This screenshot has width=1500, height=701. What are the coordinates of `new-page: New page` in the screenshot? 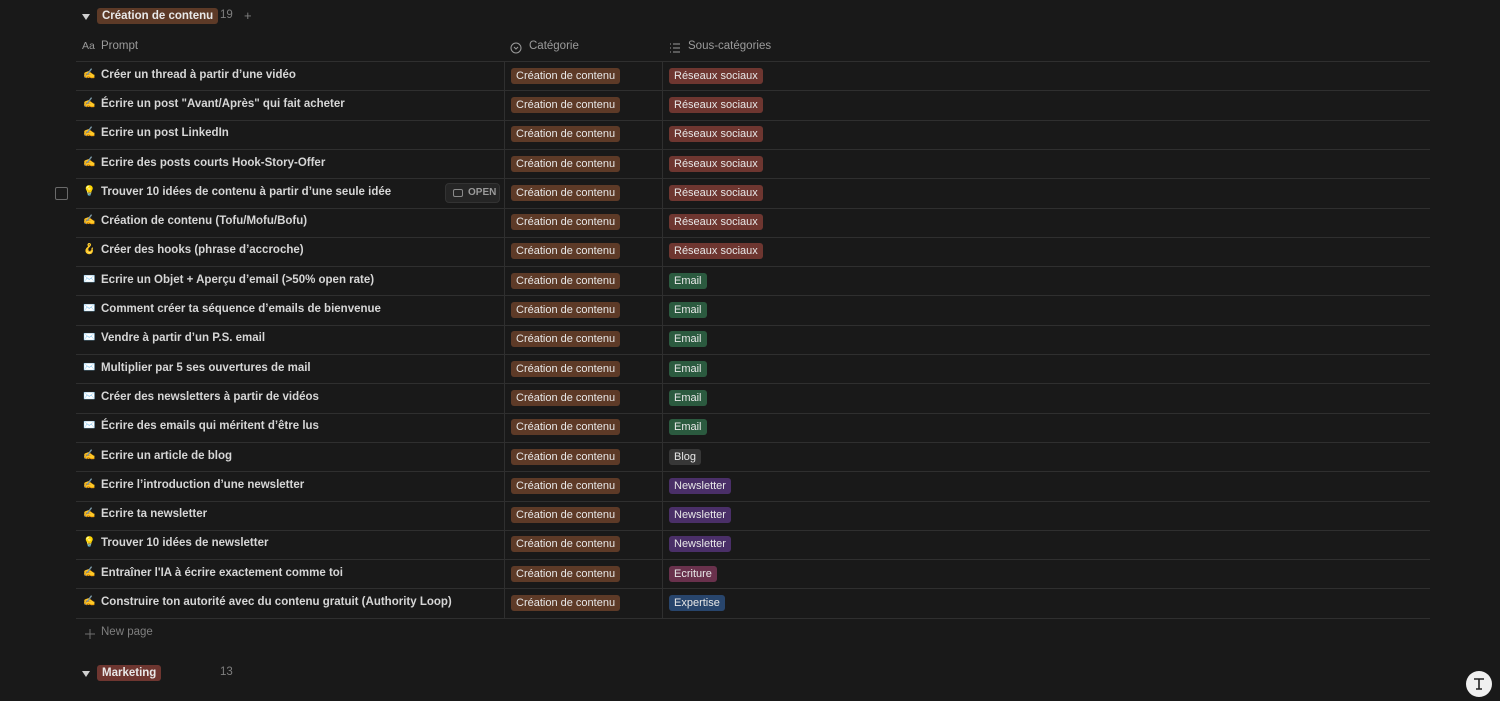 It's located at (127, 631).